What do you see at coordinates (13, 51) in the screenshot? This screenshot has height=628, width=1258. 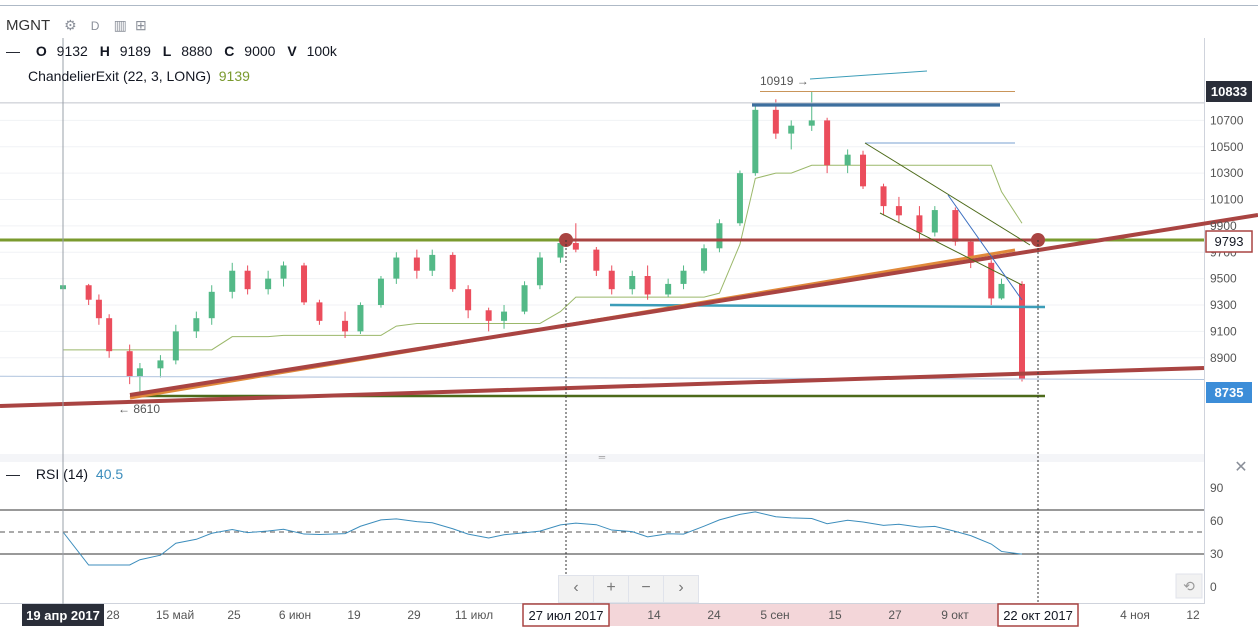 I see `collapse-icon: —` at bounding box center [13, 51].